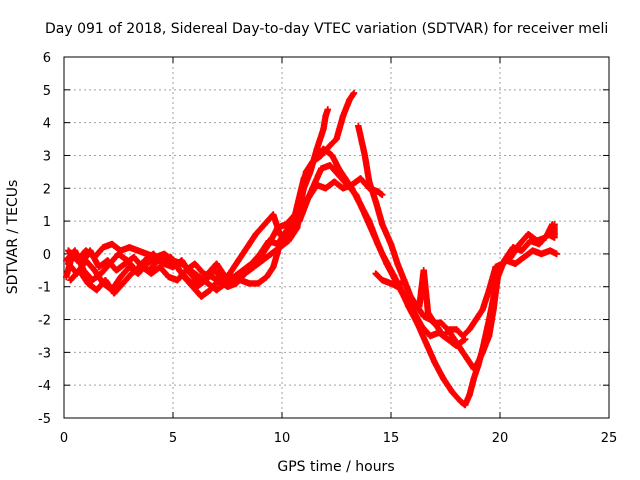 The image size is (640, 480). Describe the element at coordinates (282, 438) in the screenshot. I see `x-tick-label: 10` at that location.